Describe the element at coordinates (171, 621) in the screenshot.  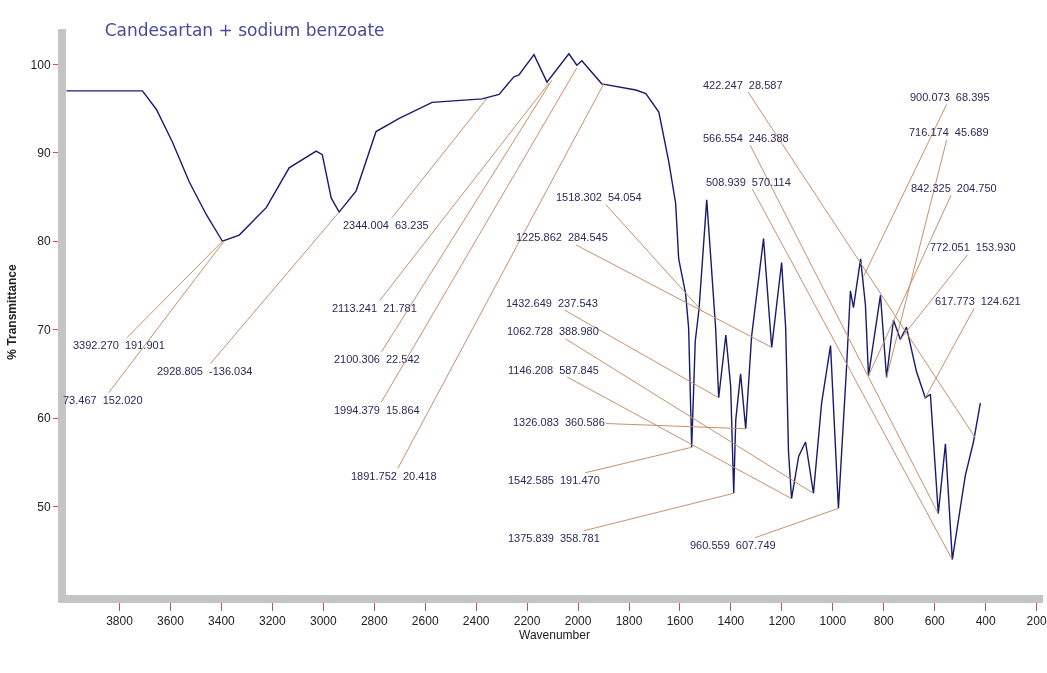
I see `x-tick-label: 3600` at that location.